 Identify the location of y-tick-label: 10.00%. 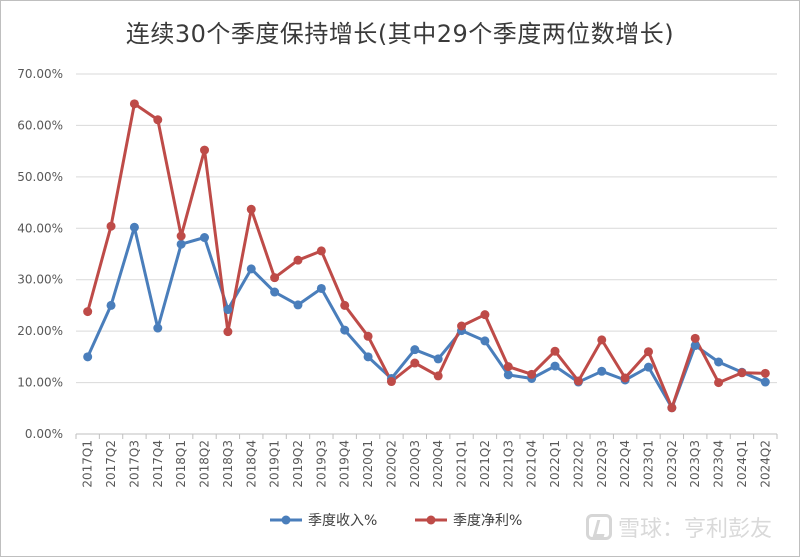
(40, 383).